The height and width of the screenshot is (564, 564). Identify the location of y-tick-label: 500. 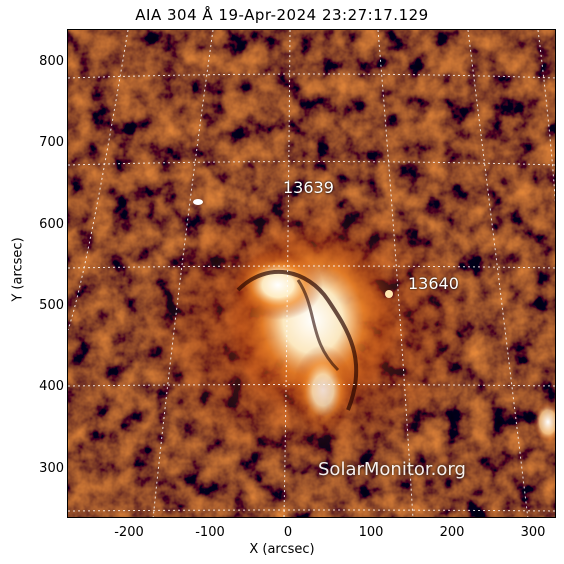
(51, 305).